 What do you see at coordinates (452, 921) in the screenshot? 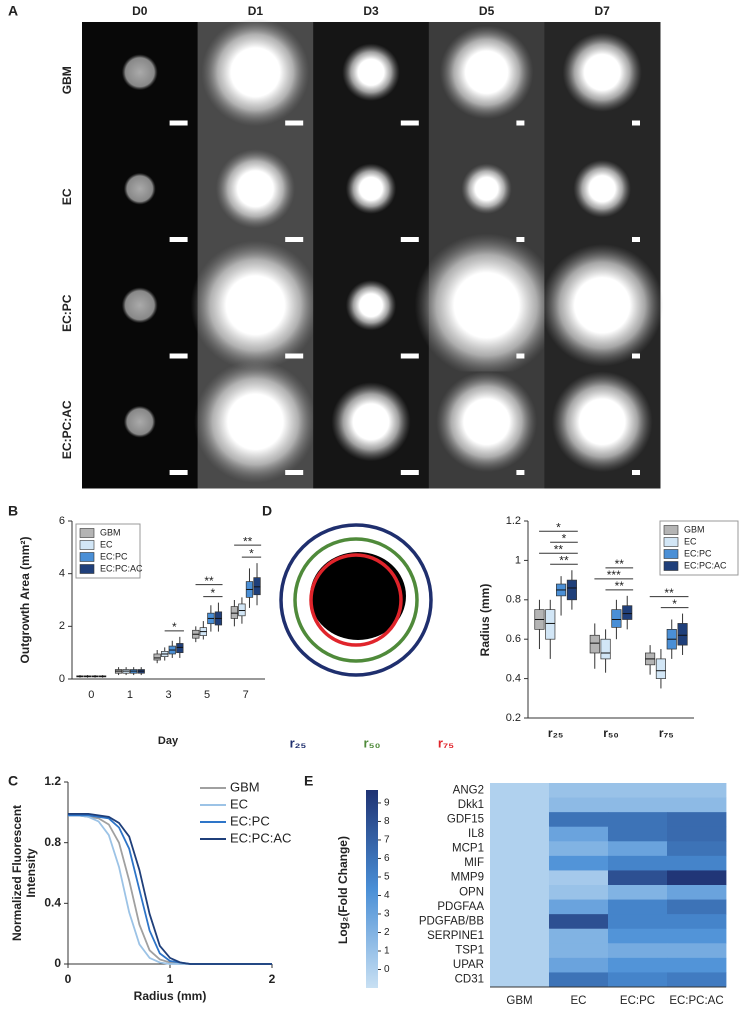
I see `row-label: PDGFAB/BB` at bounding box center [452, 921].